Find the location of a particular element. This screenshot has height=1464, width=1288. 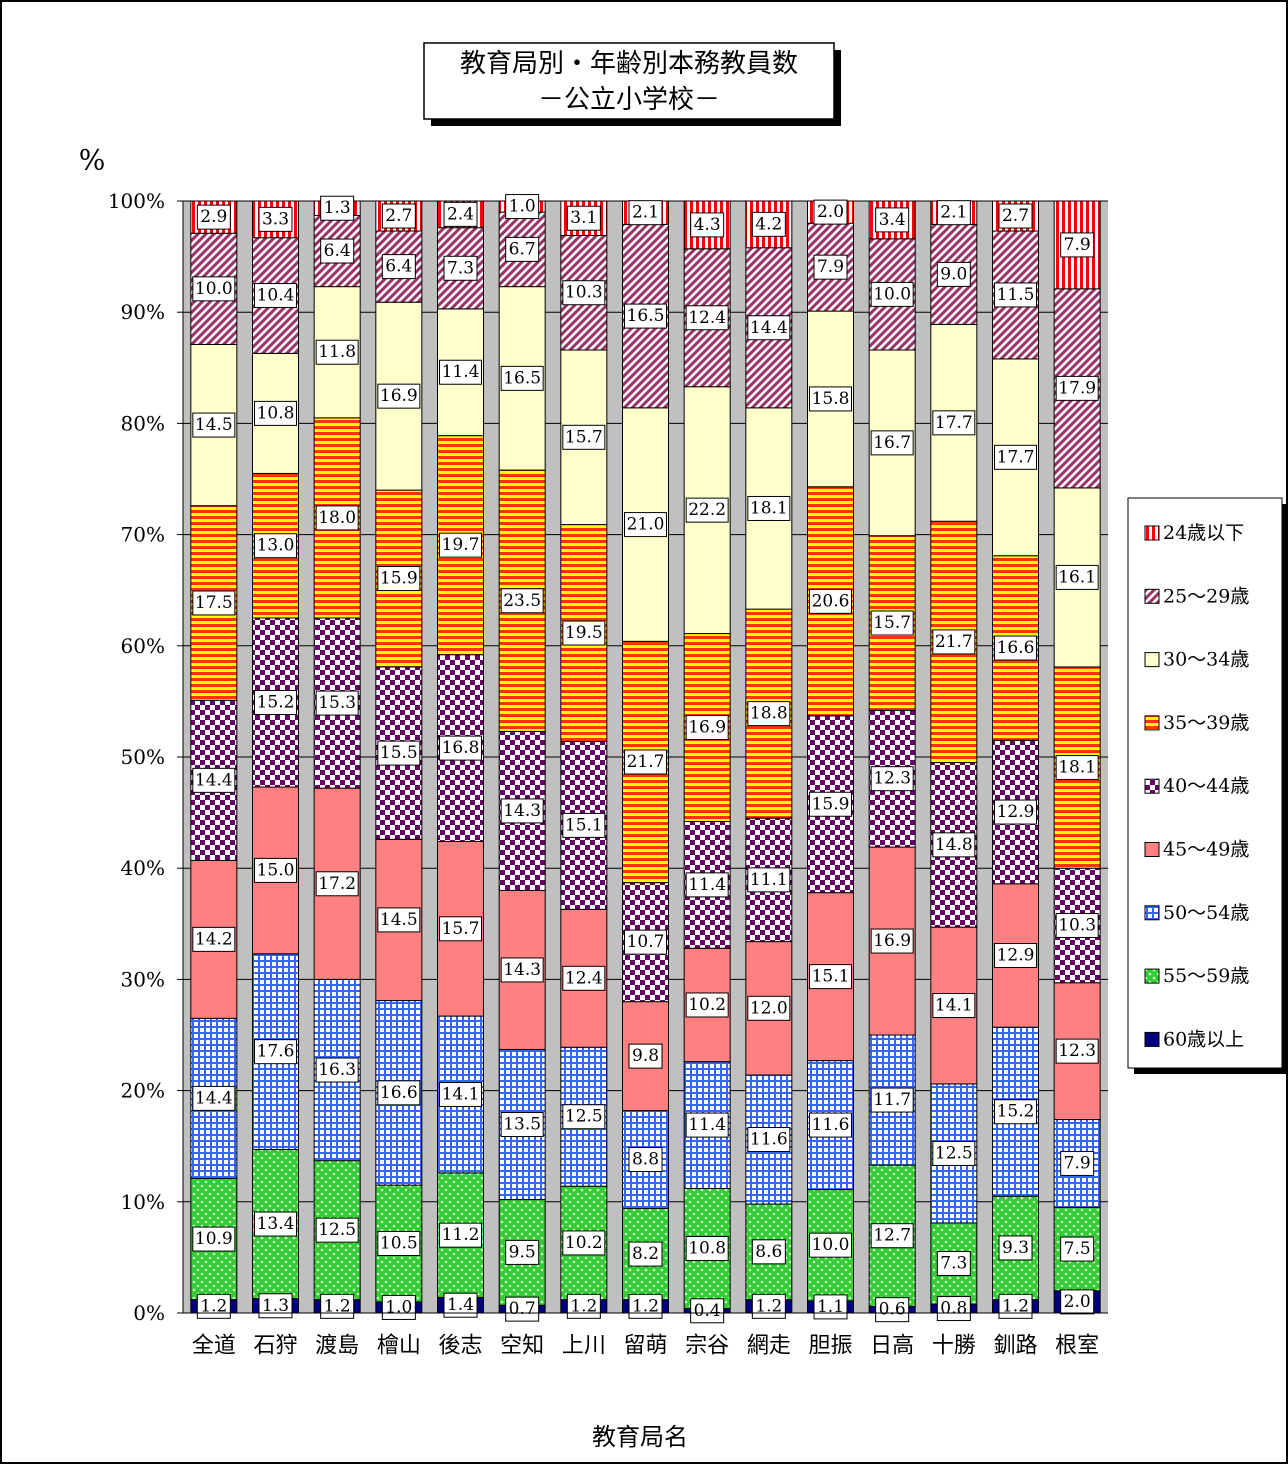

data-label: 2.0 is located at coordinates (830, 212).